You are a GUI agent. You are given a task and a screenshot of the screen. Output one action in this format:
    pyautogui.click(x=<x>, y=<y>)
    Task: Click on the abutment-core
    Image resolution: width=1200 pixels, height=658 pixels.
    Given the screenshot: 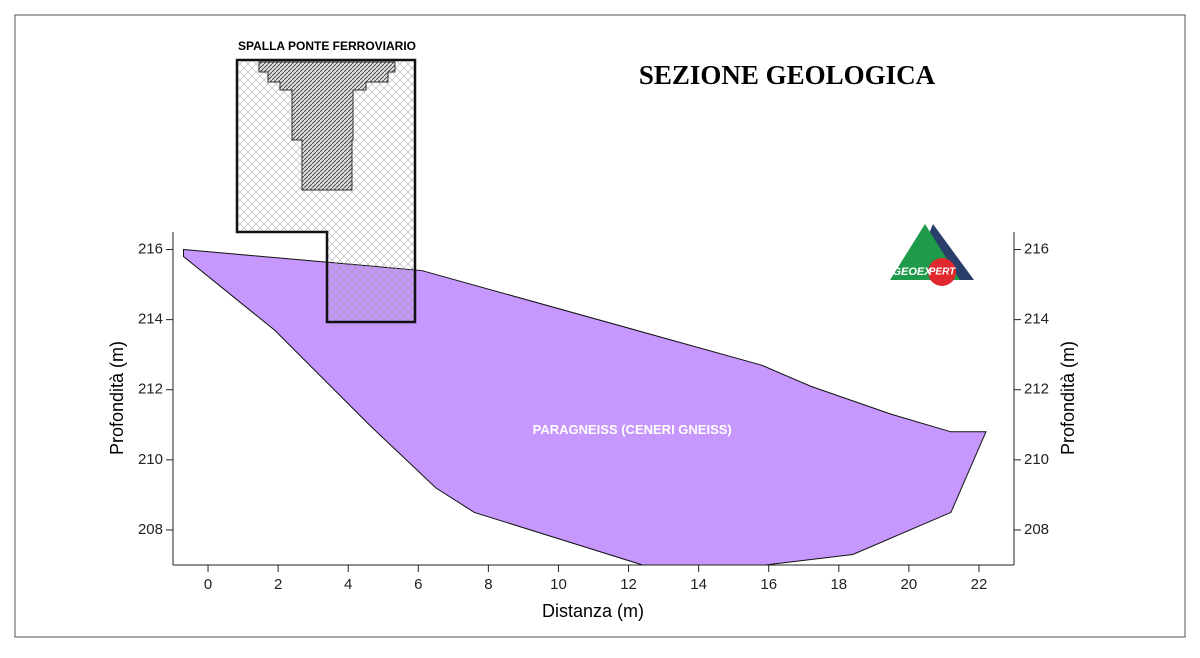 What is the action you would take?
    pyautogui.click(x=327, y=126)
    